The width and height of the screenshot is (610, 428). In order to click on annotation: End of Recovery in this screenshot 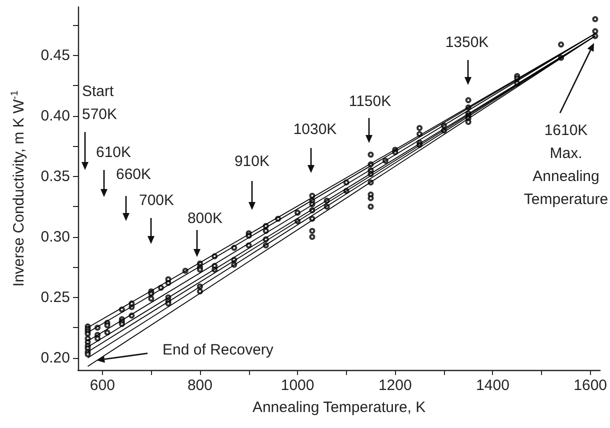, I will do `click(218, 349)`.